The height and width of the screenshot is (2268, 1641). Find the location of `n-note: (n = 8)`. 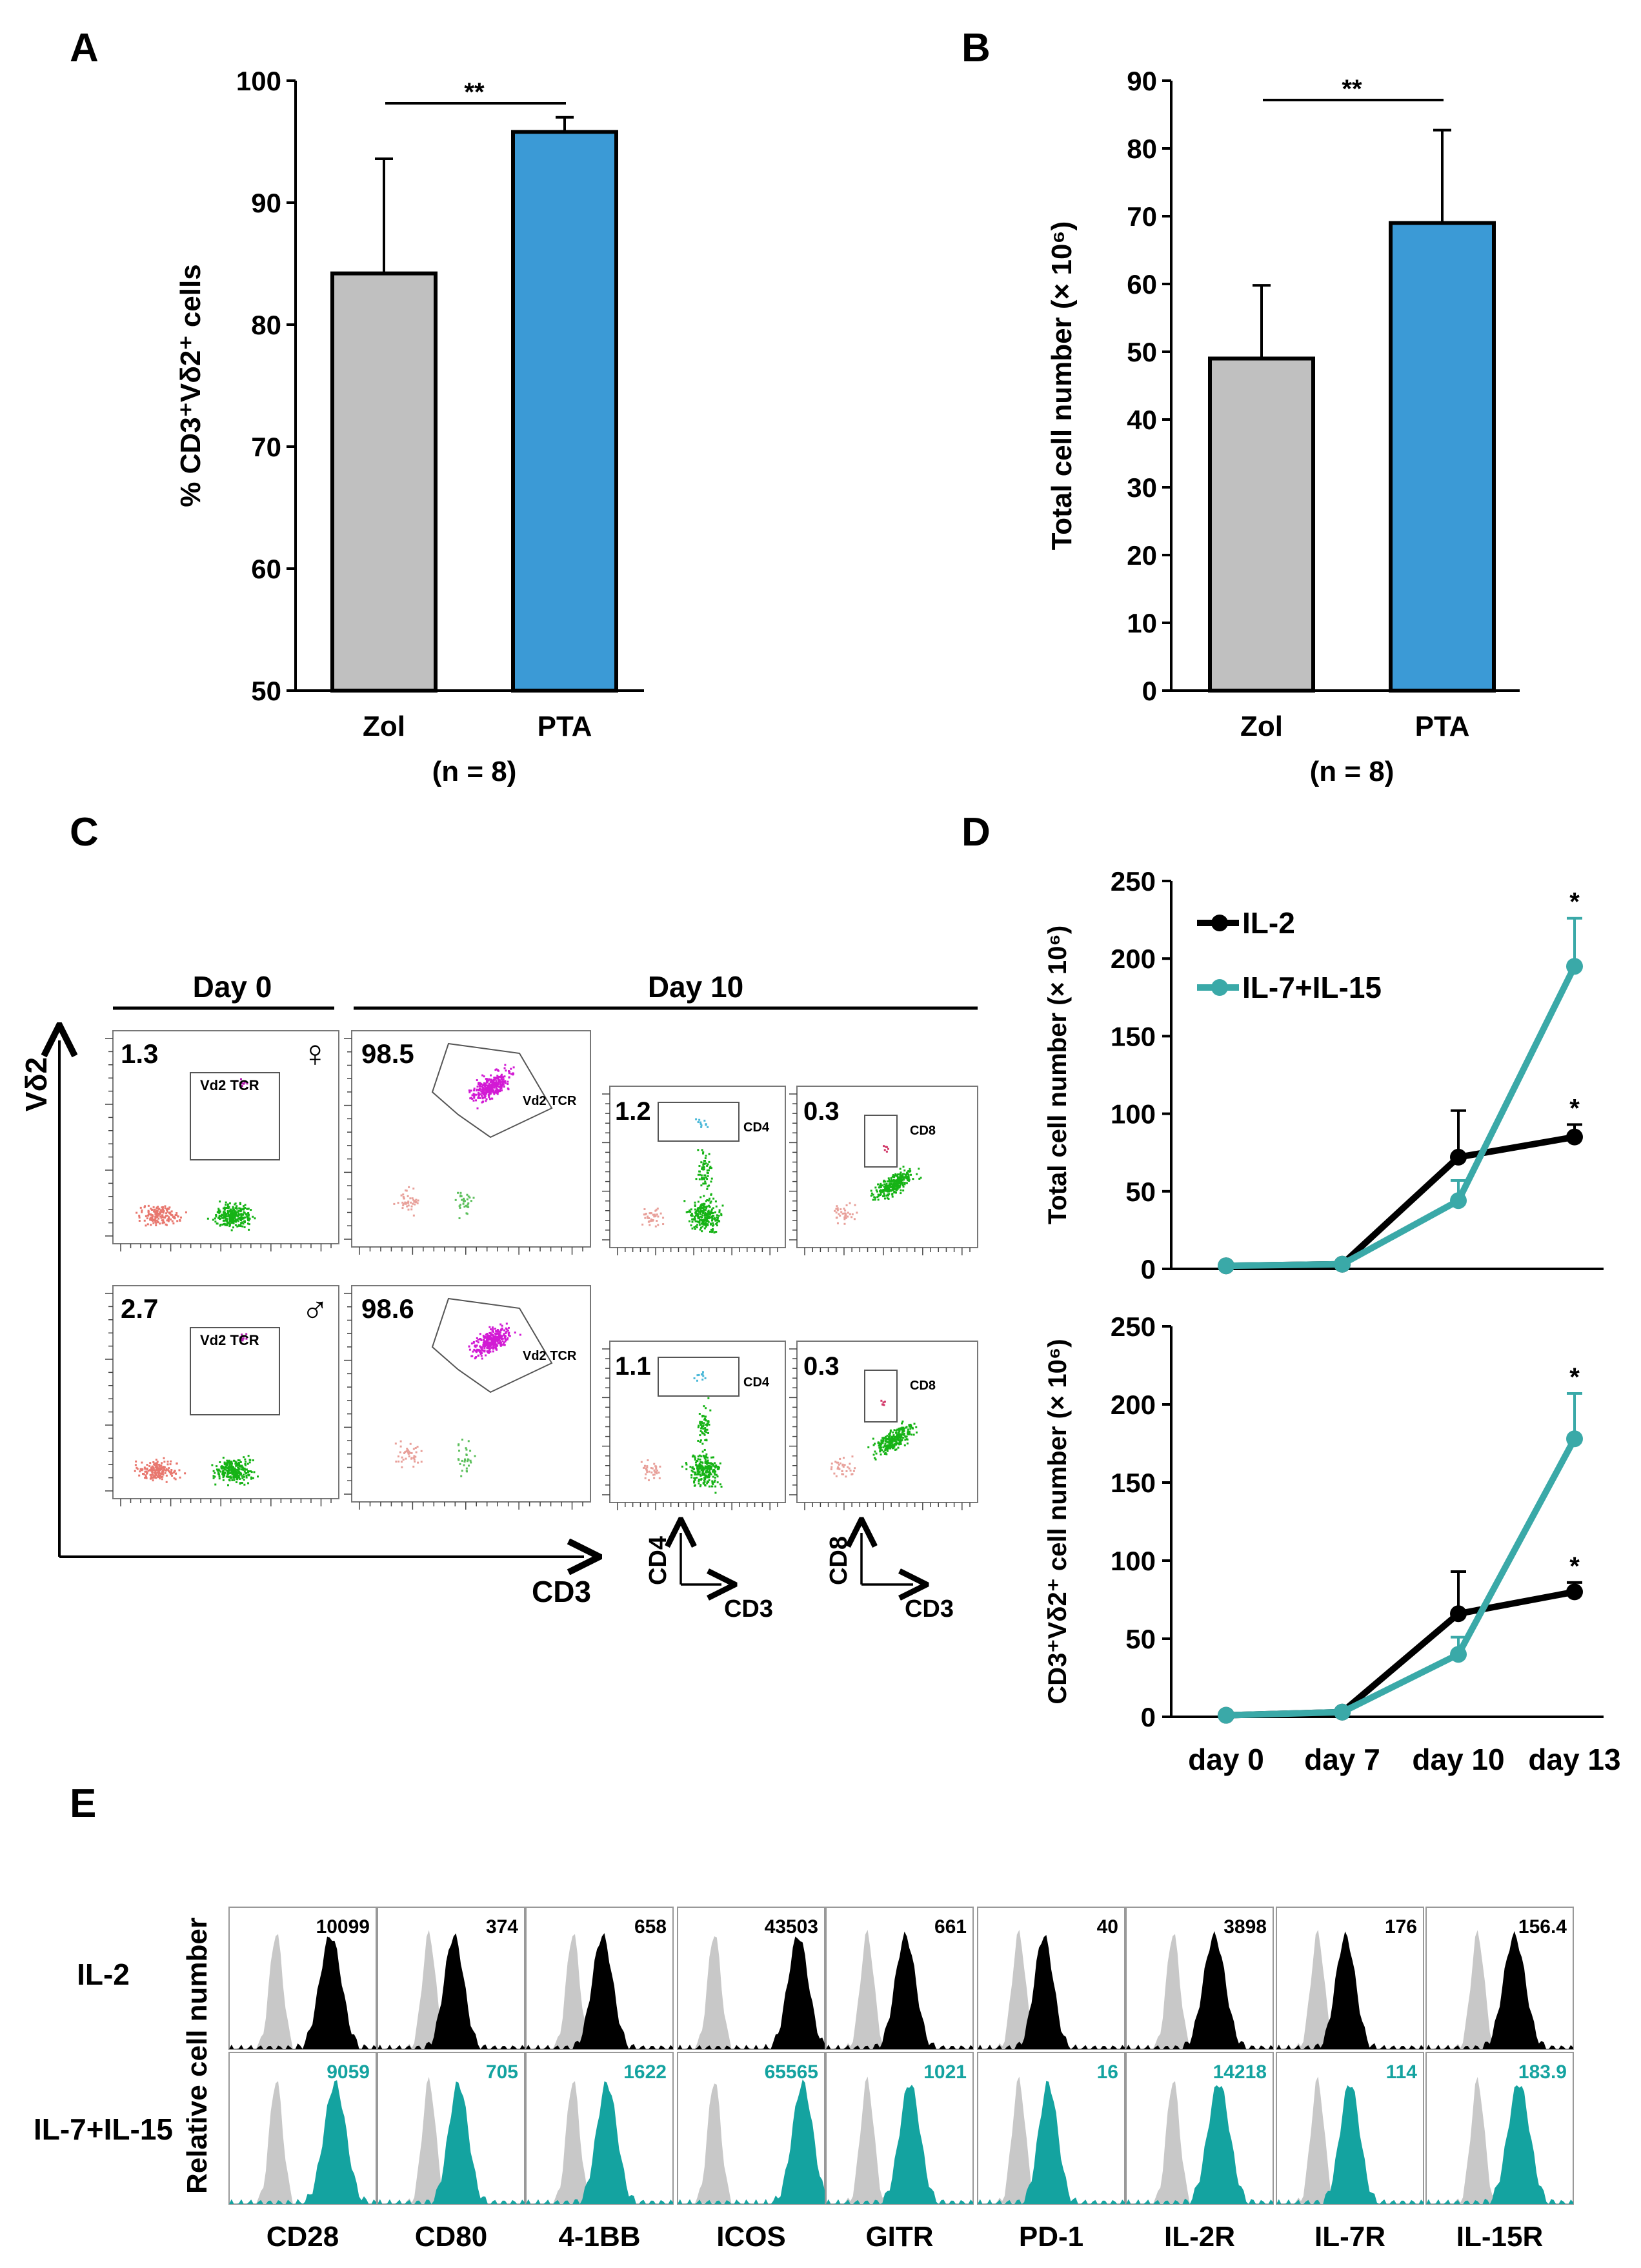

n-note: (n = 8) is located at coordinates (474, 771).